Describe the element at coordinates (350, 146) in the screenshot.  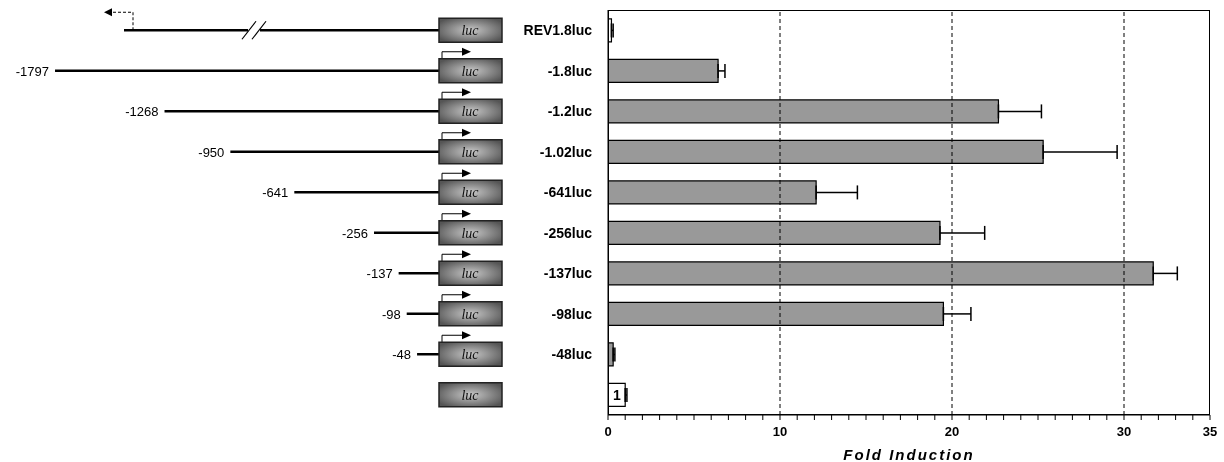
I see `dna-construct: -950 luc` at that location.